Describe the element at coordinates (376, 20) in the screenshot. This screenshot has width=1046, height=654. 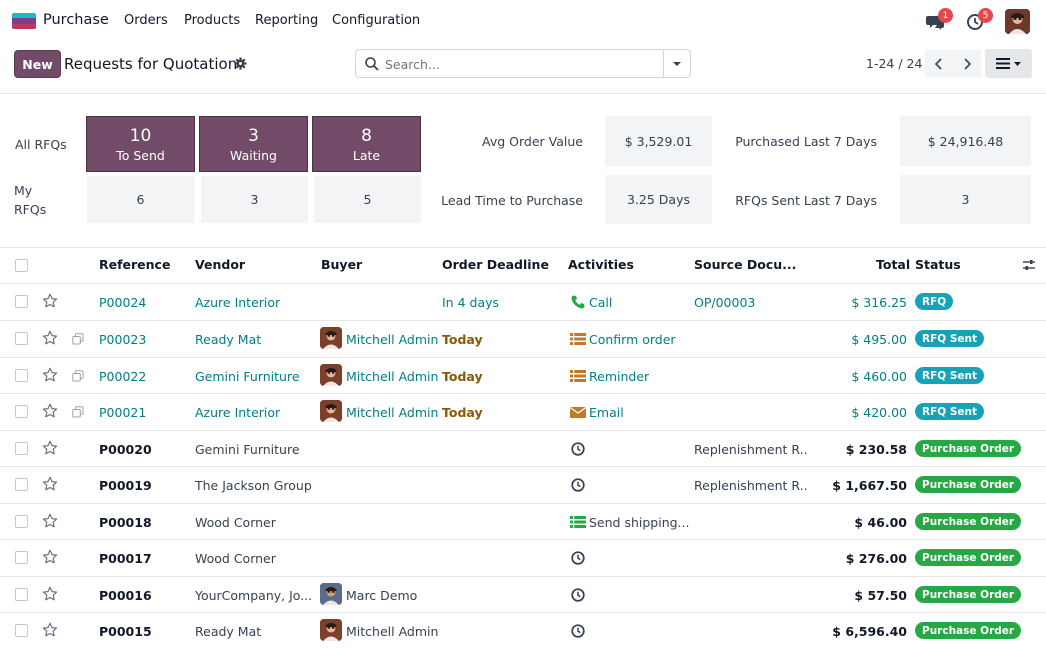
I see `menu-configuration: Configuration` at that location.